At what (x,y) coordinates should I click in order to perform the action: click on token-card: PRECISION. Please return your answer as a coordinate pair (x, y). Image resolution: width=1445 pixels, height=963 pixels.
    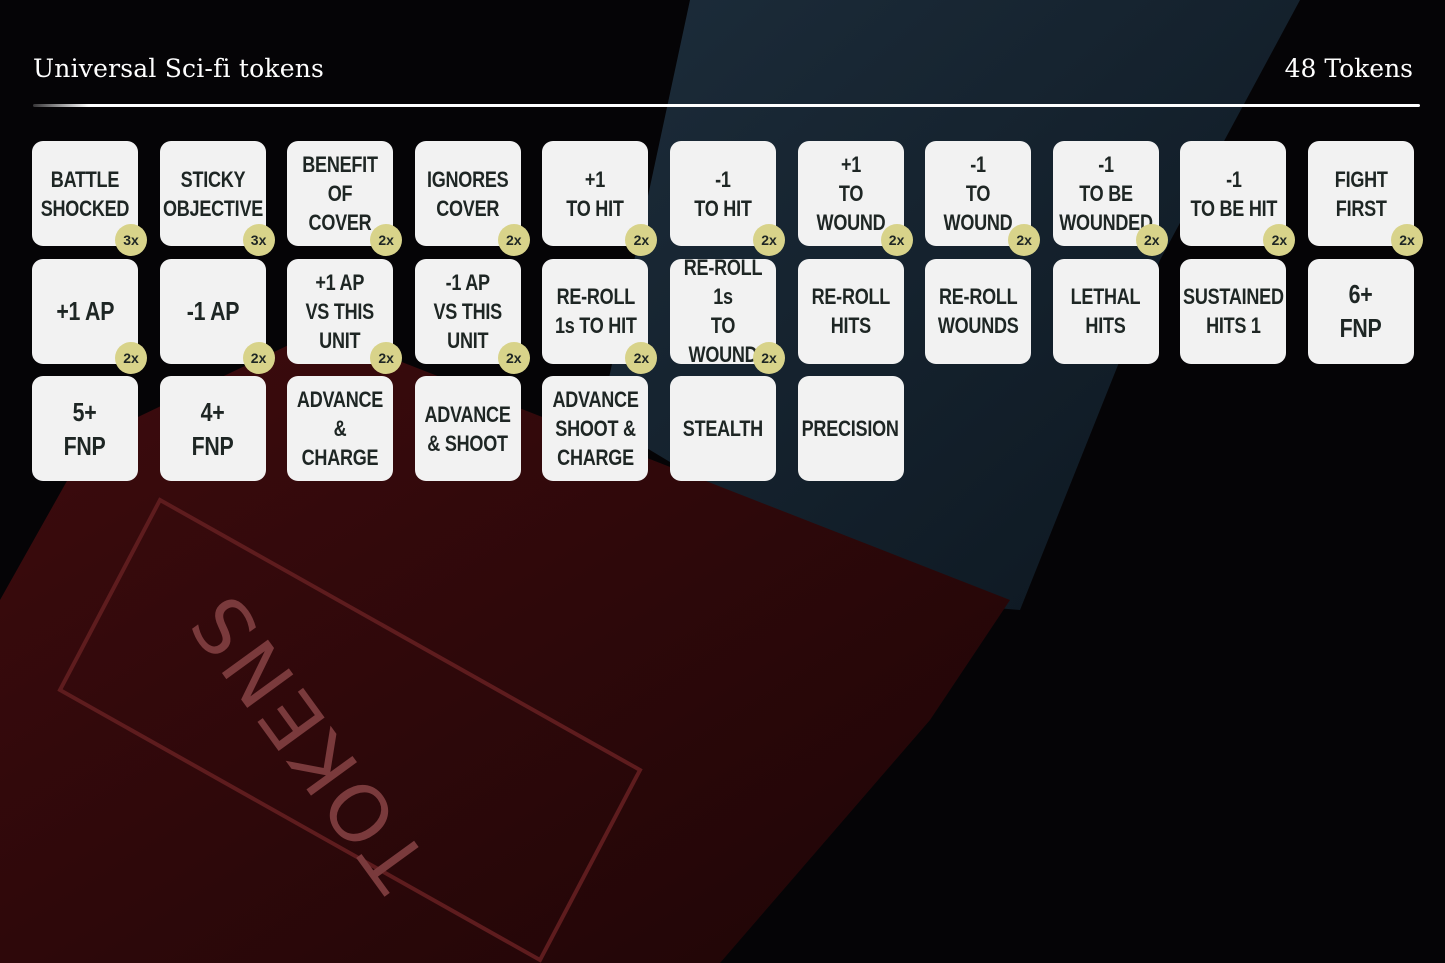
    Looking at the image, I should click on (850, 428).